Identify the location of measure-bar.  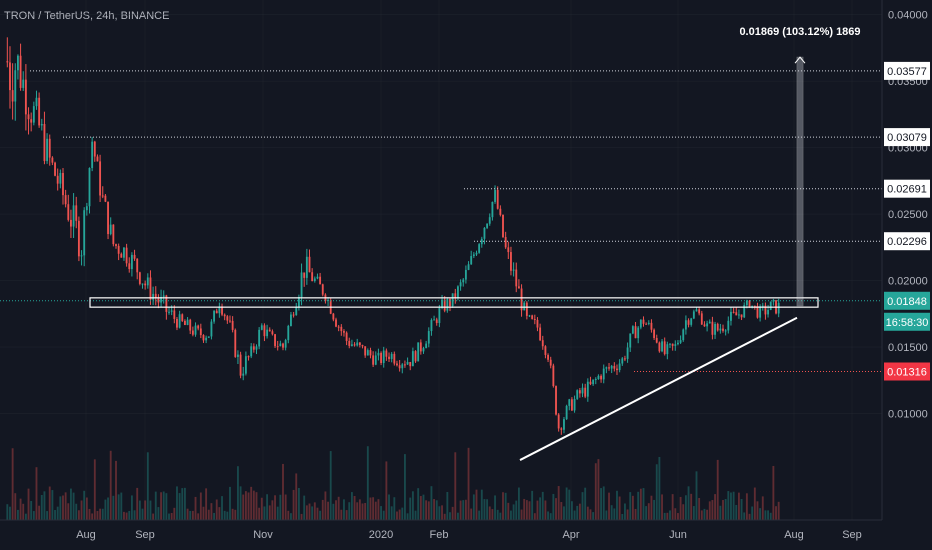
(800, 181).